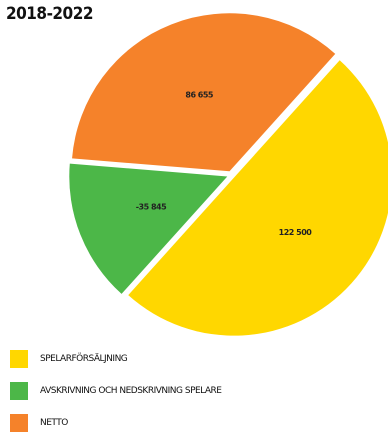 Image resolution: width=388 pixels, height=446 pixels. I want to click on legend-label: NETTO, so click(54, 423).